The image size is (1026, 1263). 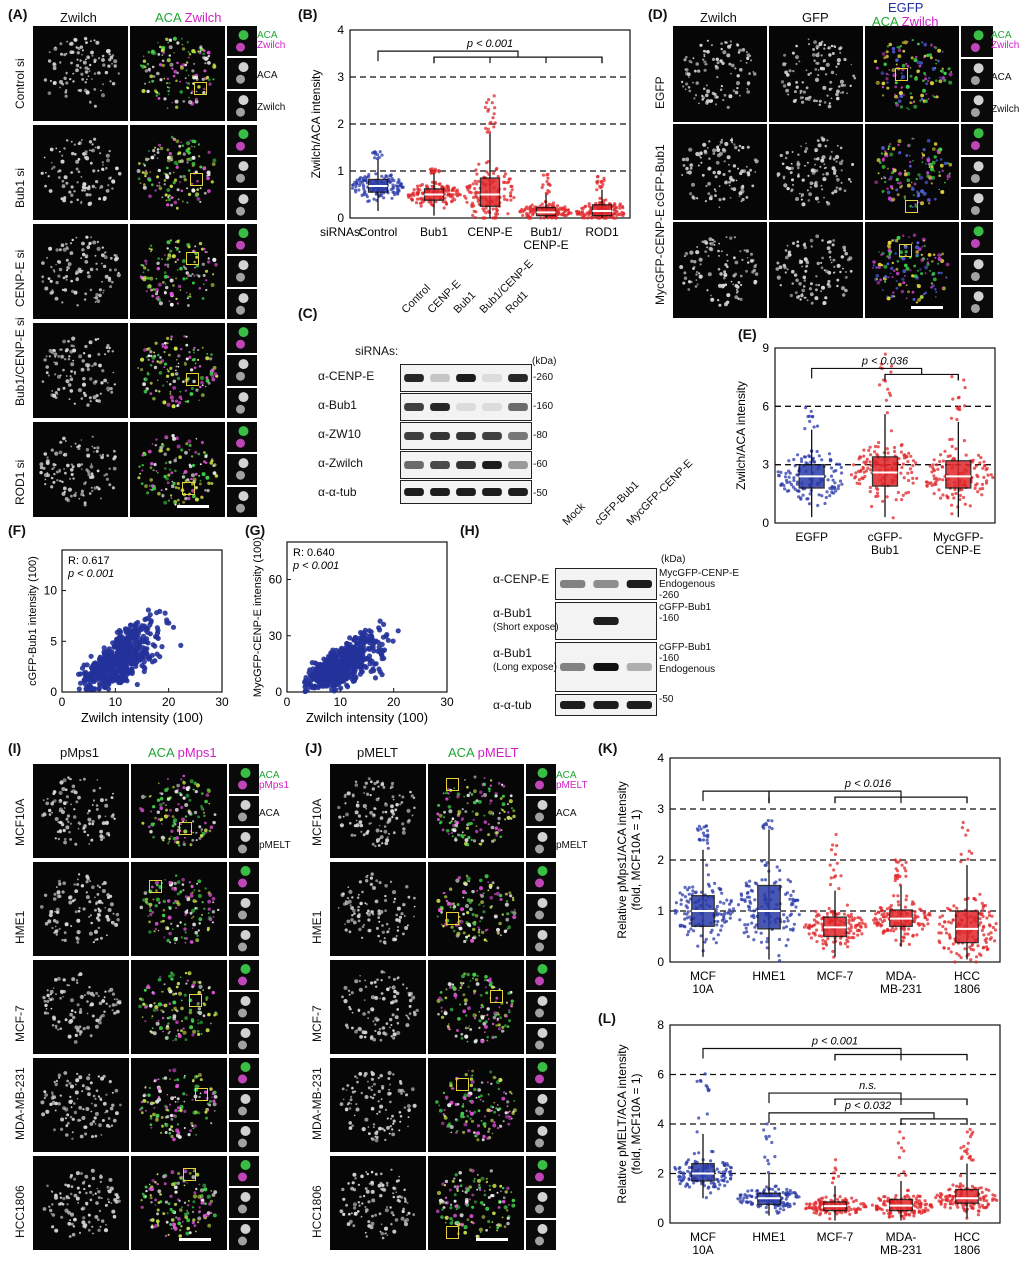 I want to click on x-tick-label: 10, so click(x=341, y=702).